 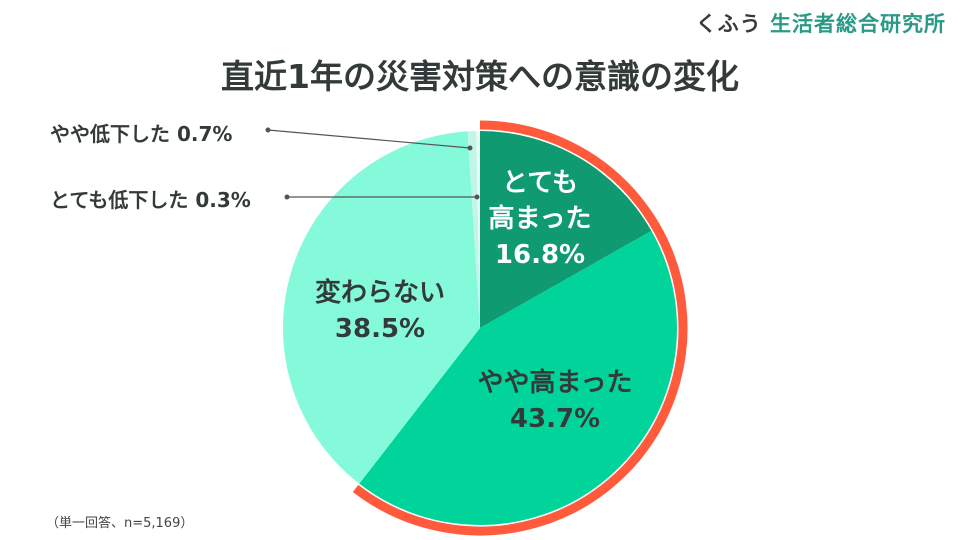 What do you see at coordinates (369, 139) in the screenshot?
I see `leader-line` at bounding box center [369, 139].